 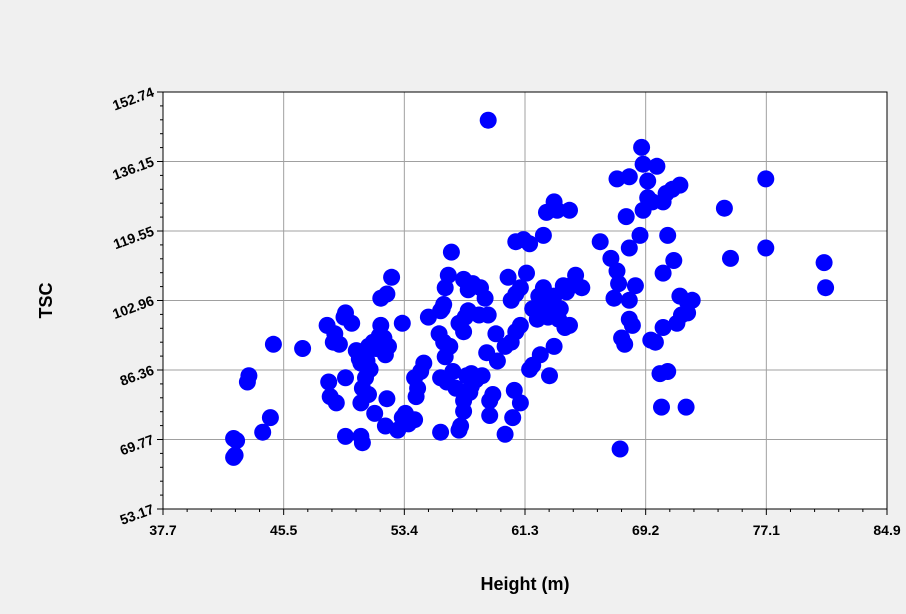 I want to click on x-tick-label: 69.2, so click(x=645, y=530).